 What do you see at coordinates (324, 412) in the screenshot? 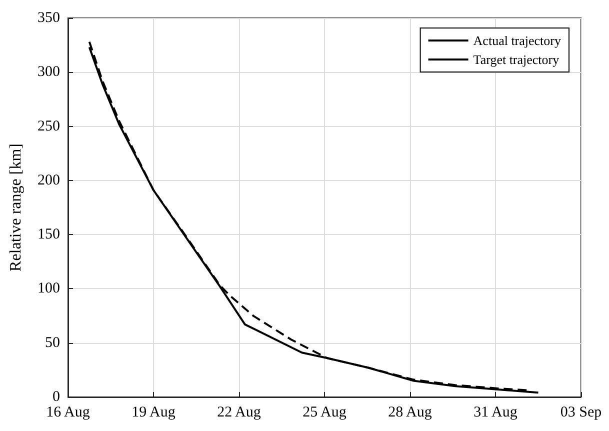
I see `x-tick-label: 25 Aug` at bounding box center [324, 412].